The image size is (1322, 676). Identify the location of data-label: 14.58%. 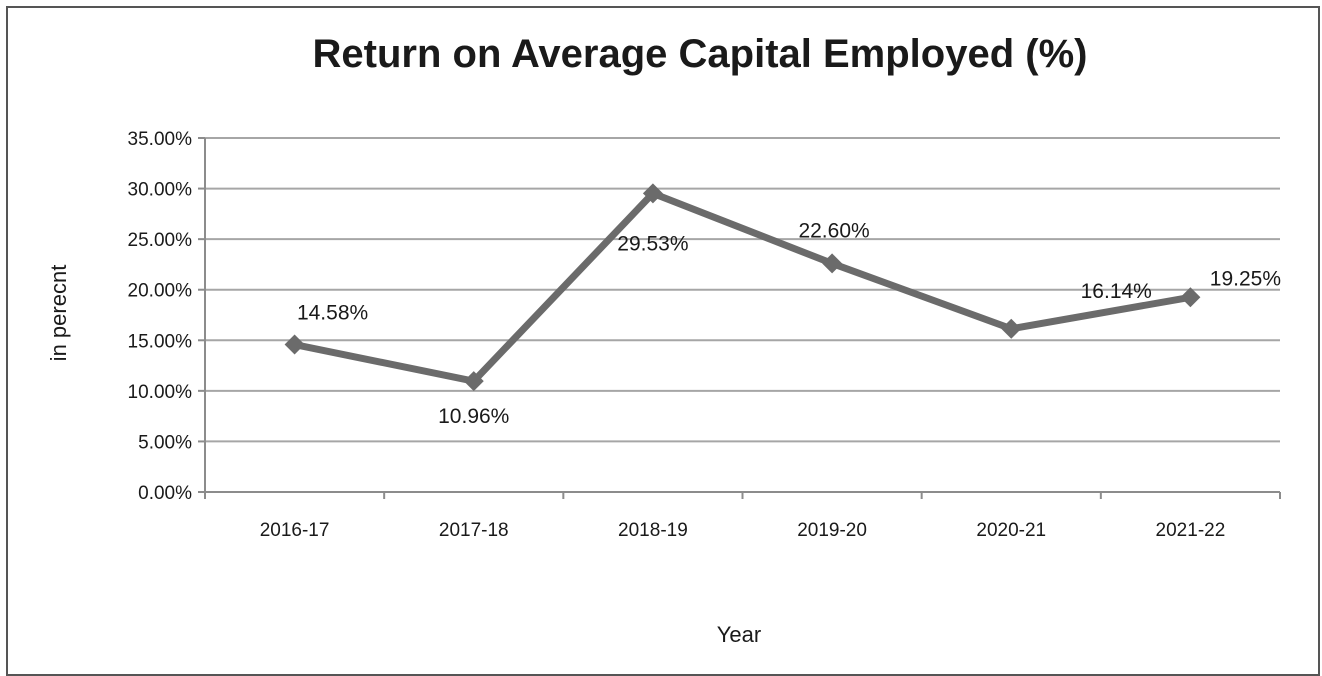
(332, 313).